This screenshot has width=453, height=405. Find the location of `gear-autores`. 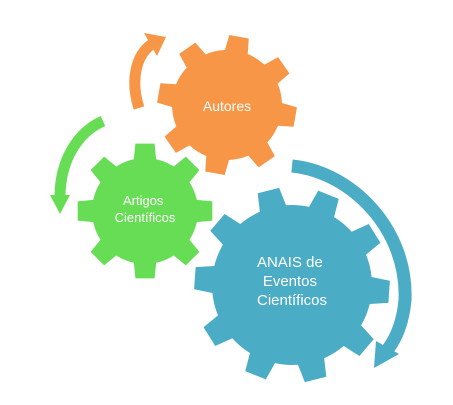

gear-autores is located at coordinates (227, 105).